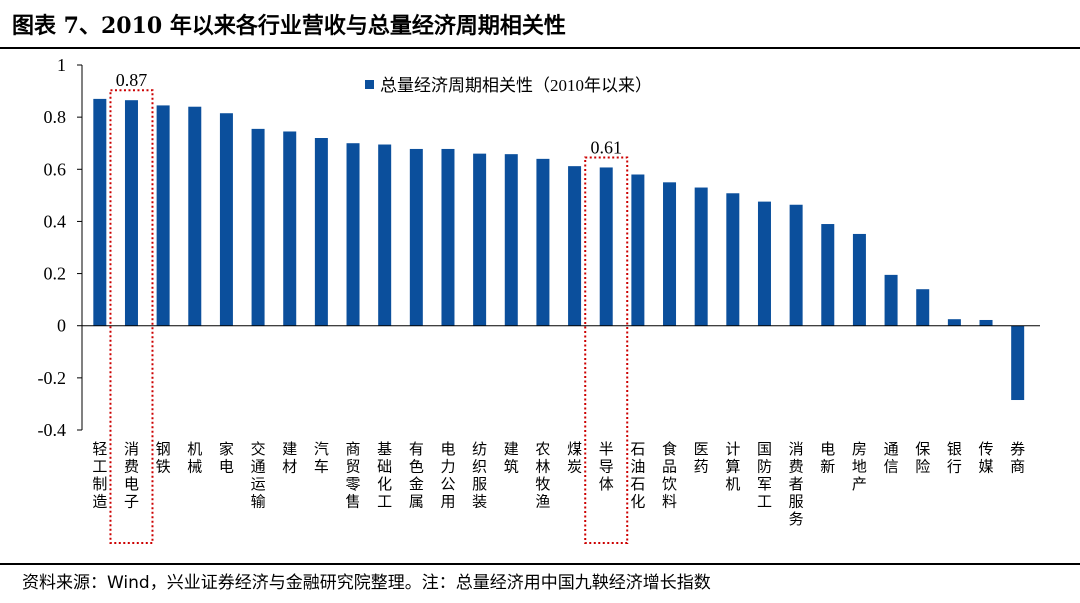 The height and width of the screenshot is (603, 1080). I want to click on title-rule, so click(540, 48).